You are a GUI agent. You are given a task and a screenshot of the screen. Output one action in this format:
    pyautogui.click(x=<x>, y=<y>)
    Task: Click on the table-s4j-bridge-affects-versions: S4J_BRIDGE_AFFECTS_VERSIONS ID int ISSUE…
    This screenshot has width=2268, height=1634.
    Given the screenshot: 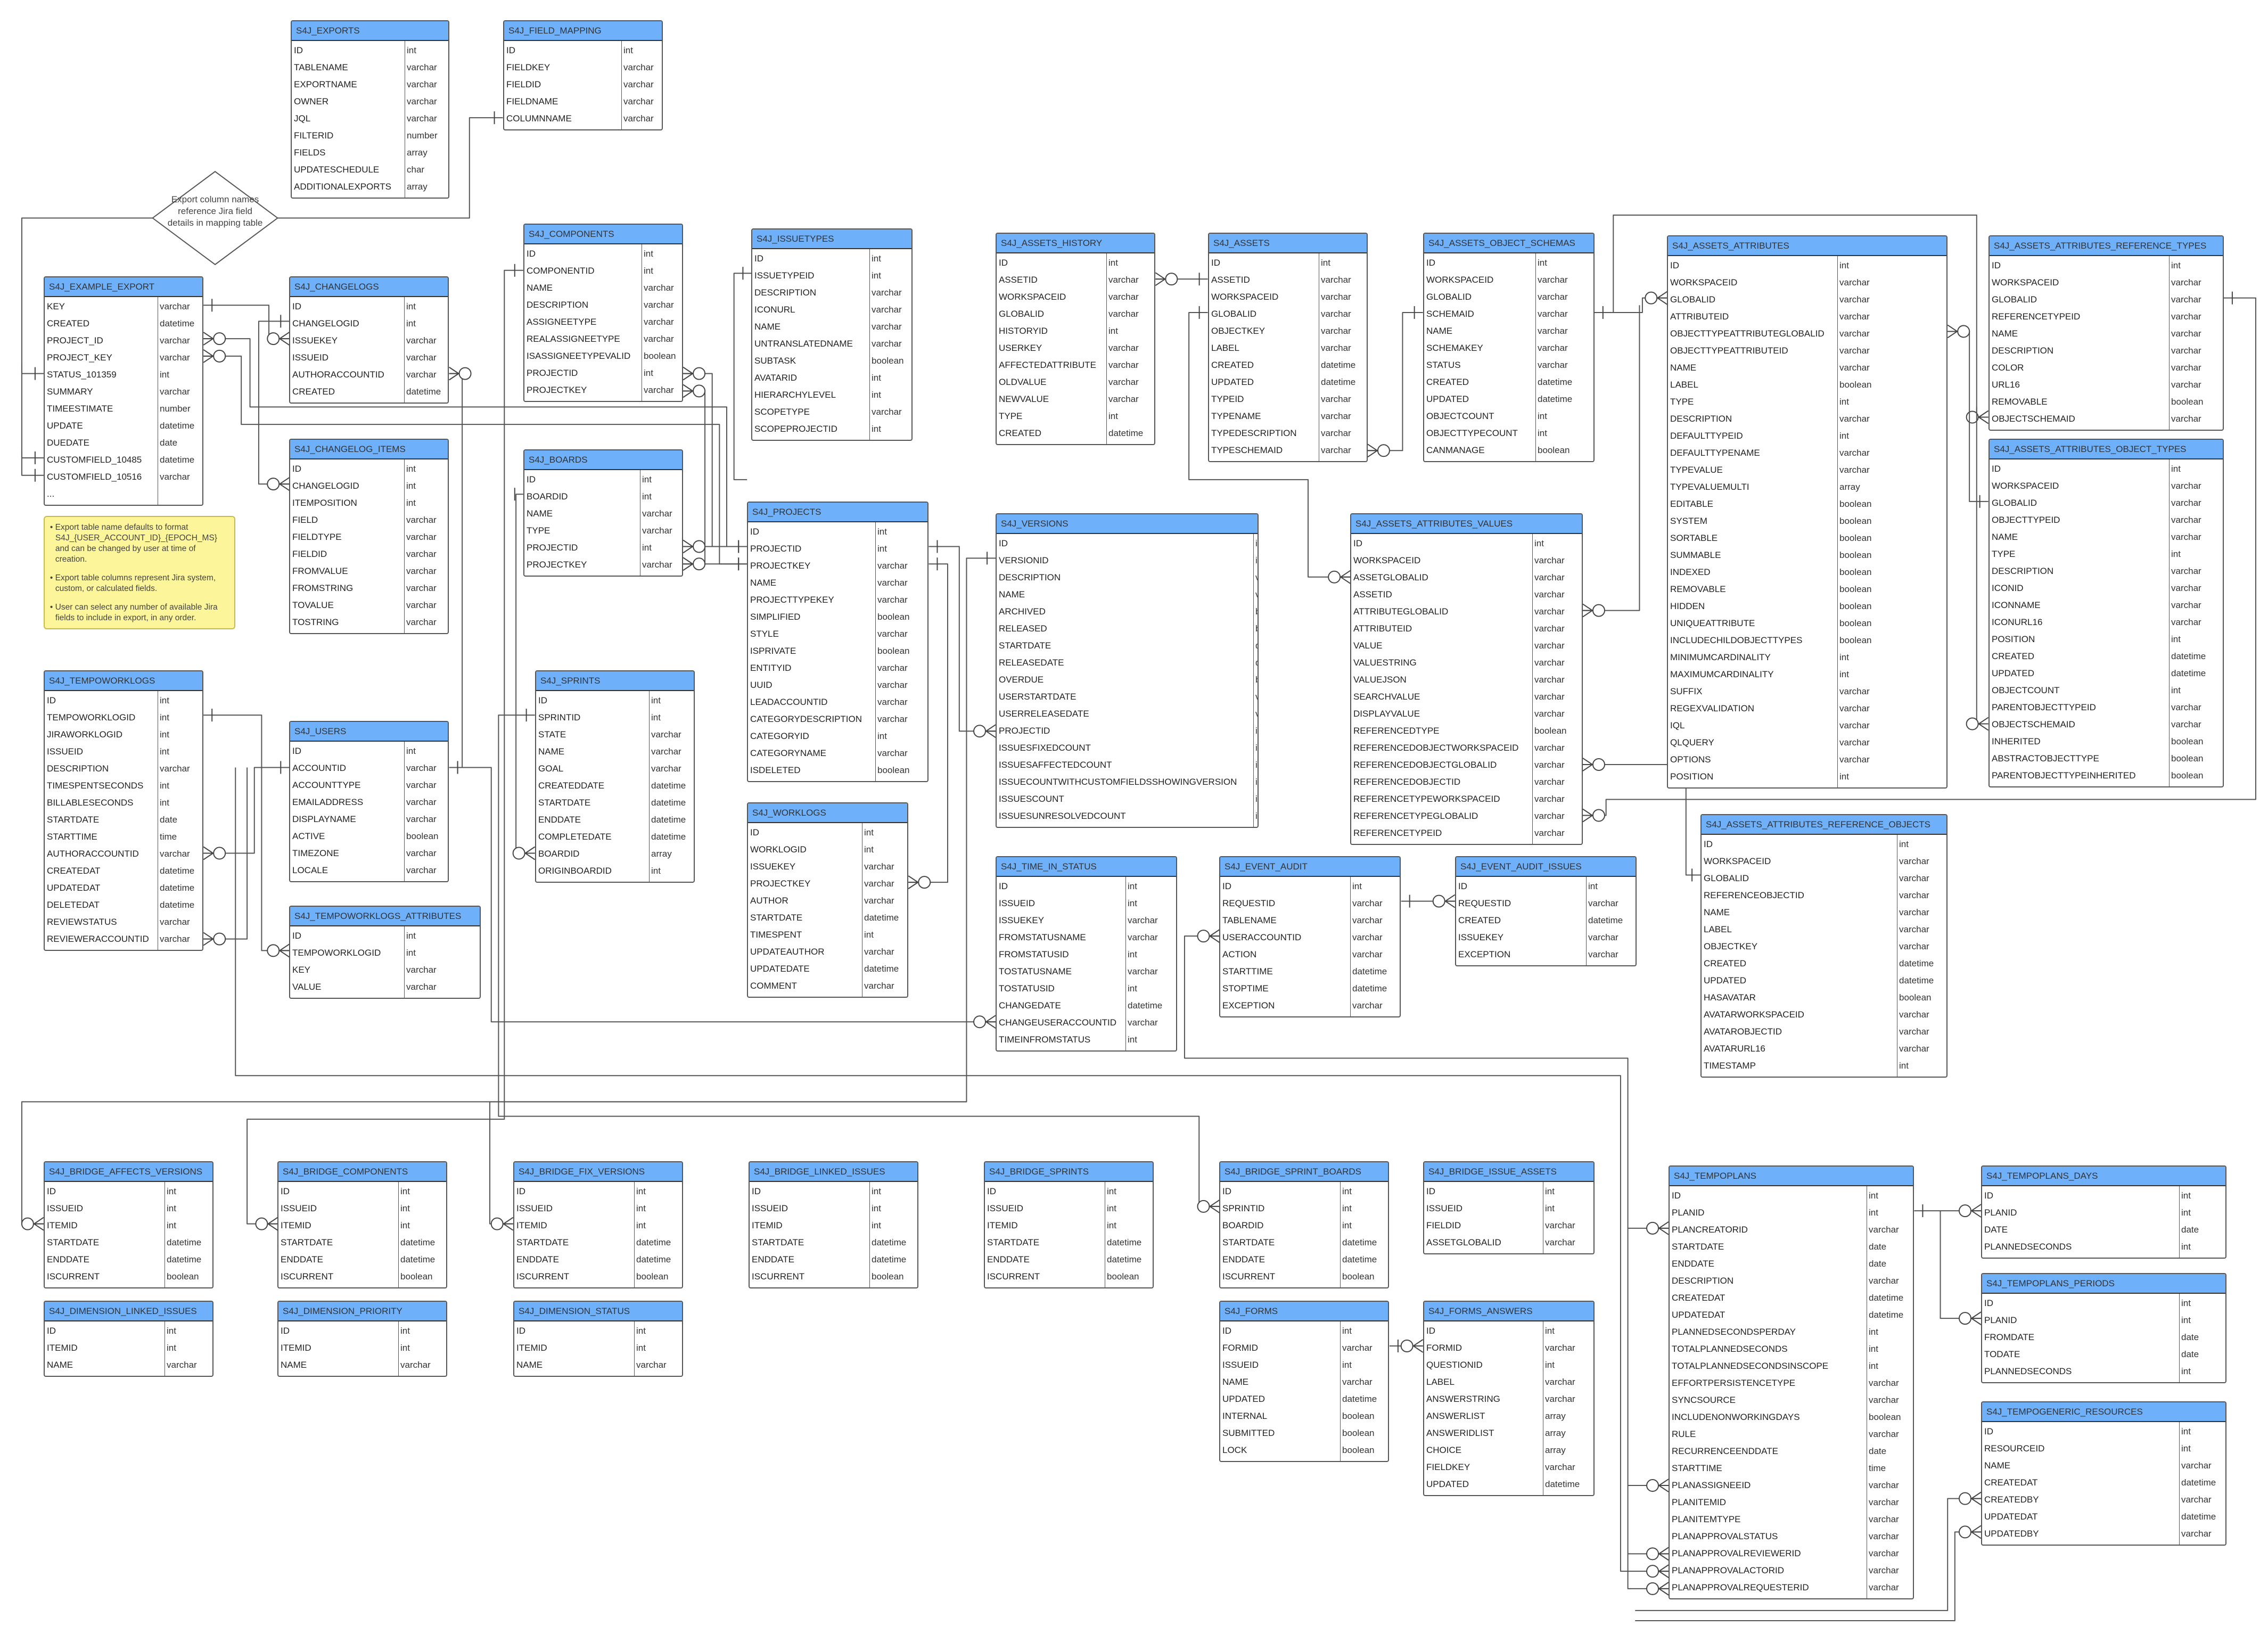 What is the action you would take?
    pyautogui.click(x=128, y=1224)
    